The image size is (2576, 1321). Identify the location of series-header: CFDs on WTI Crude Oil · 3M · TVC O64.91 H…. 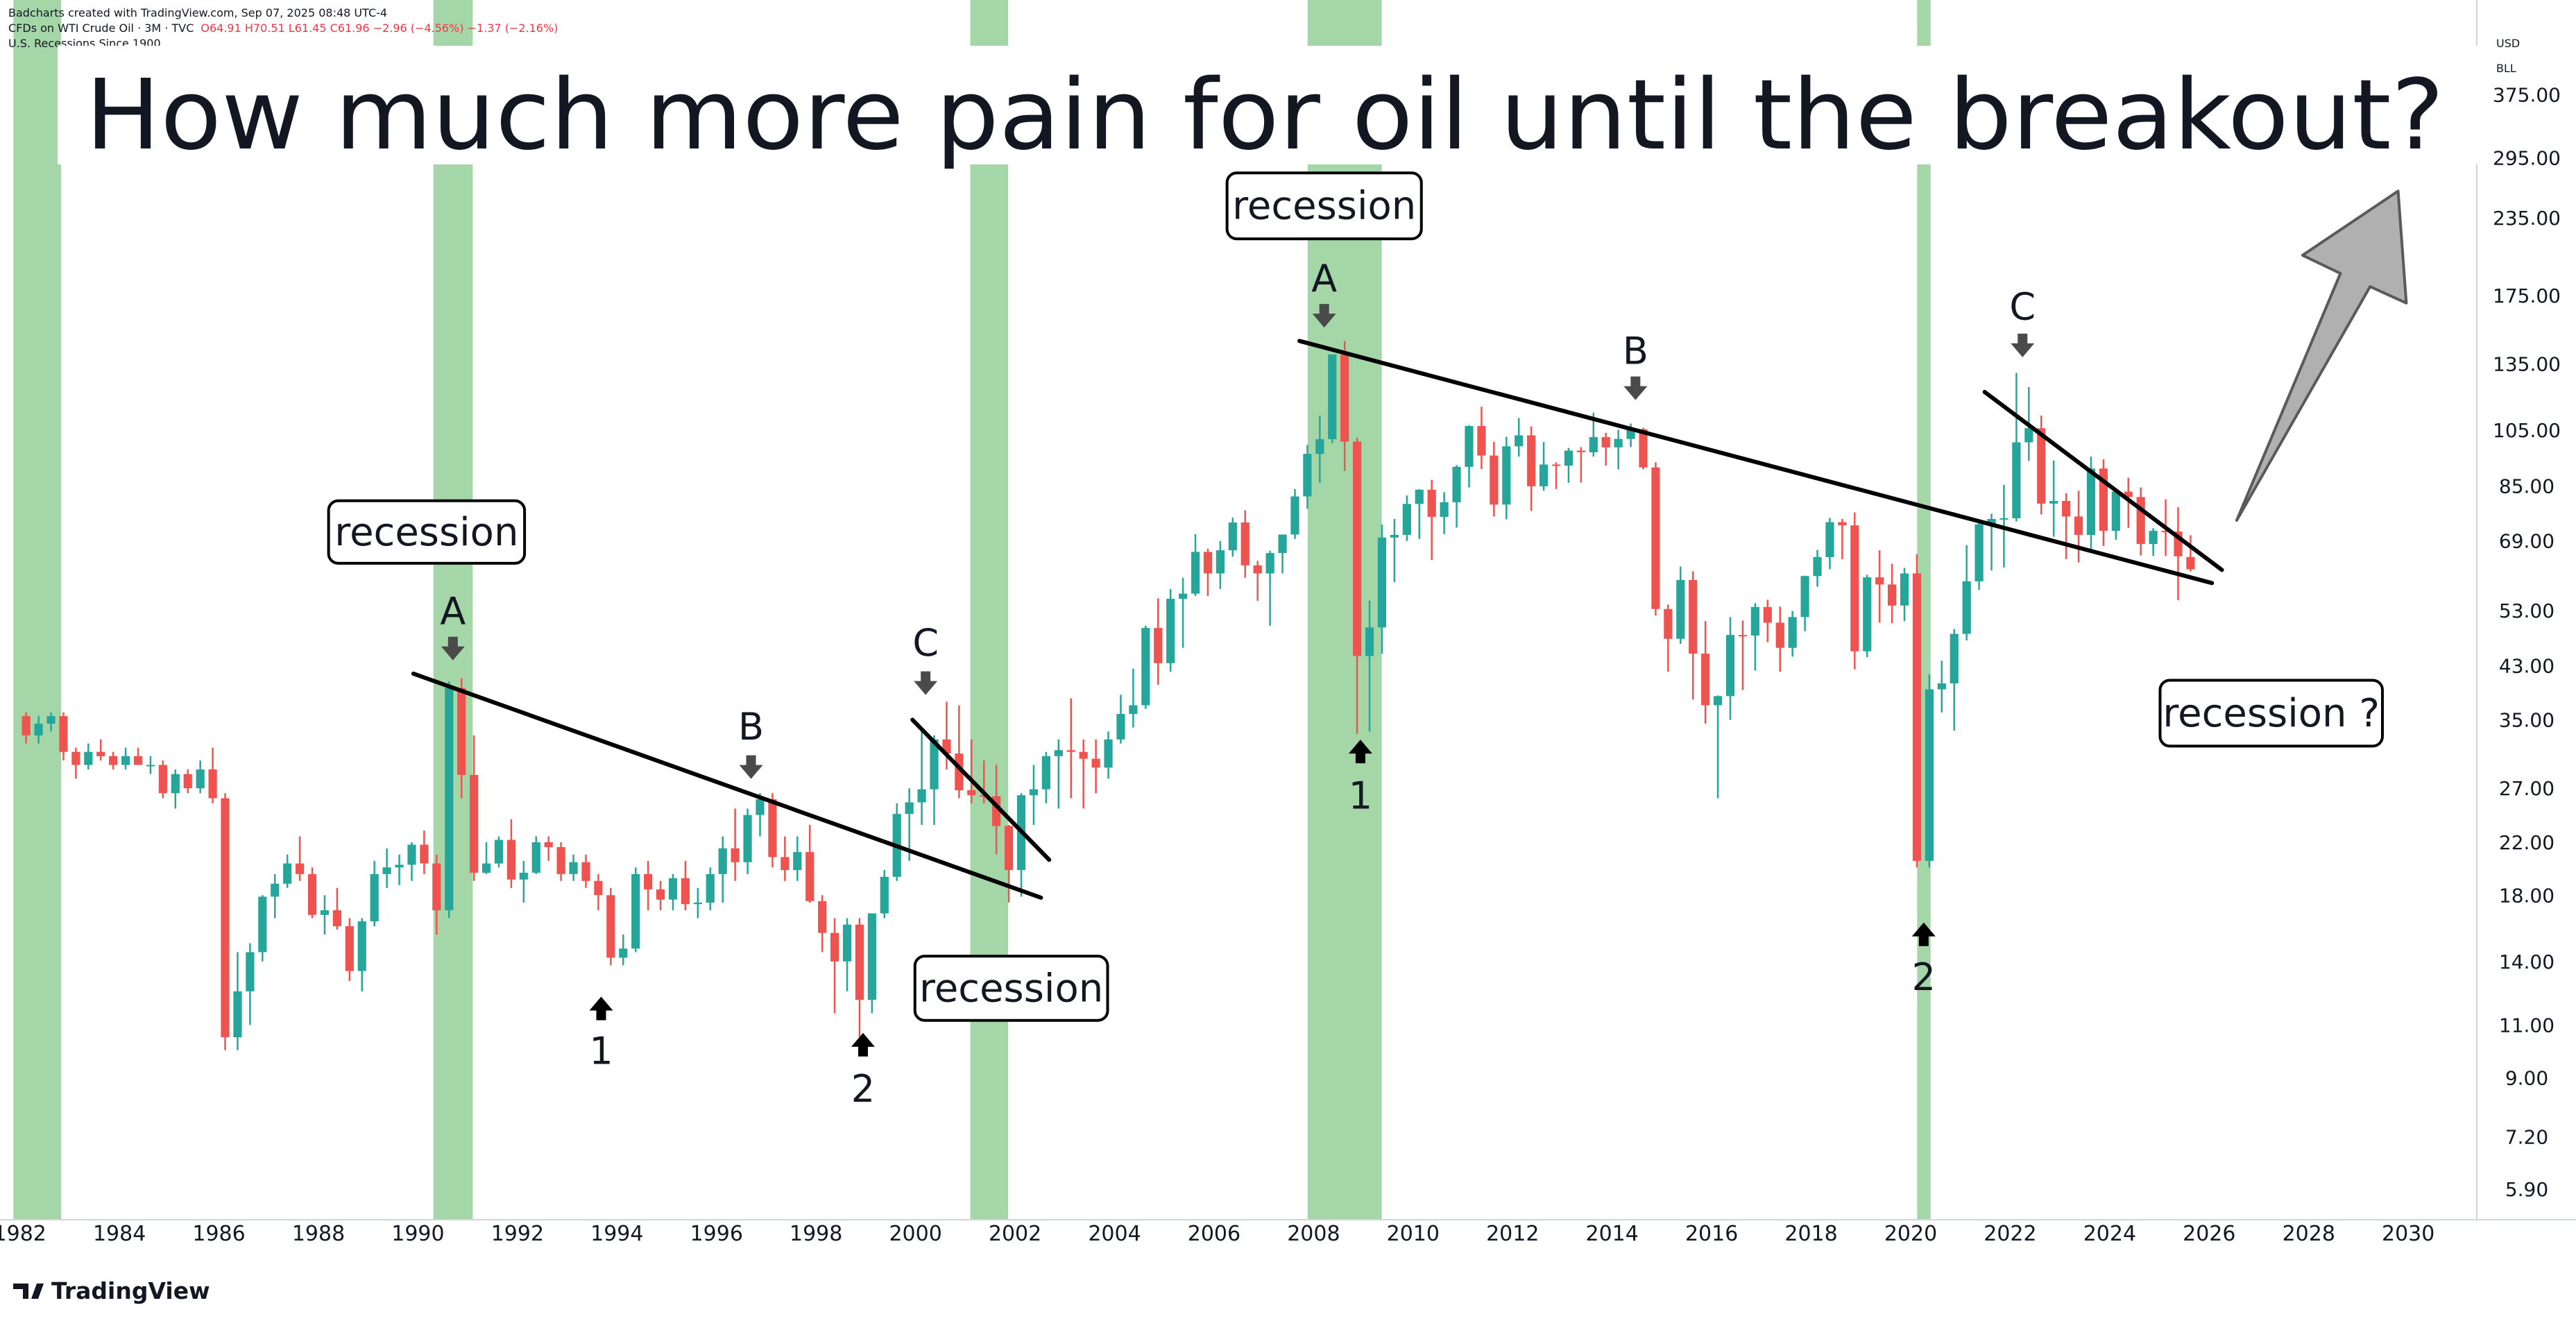
(283, 28).